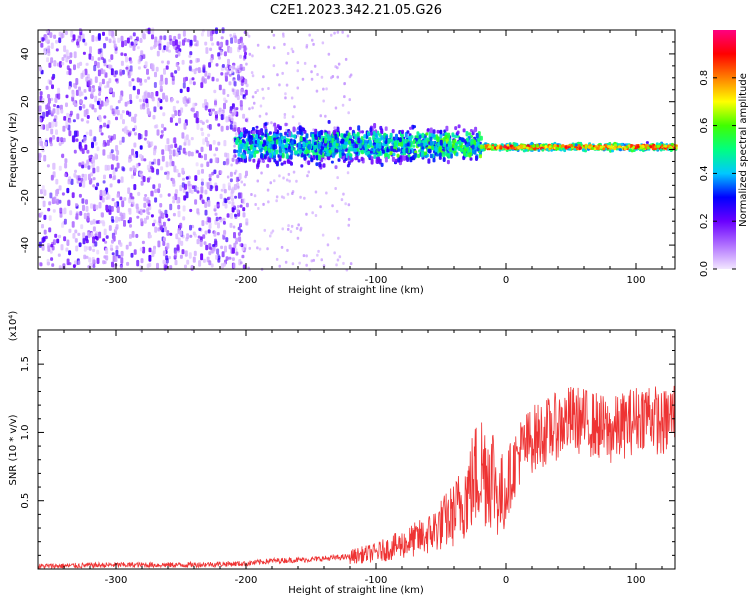 This screenshot has height=600, width=750. Describe the element at coordinates (25, 245) in the screenshot. I see `spectrogram-y-tick-label: -40` at that location.